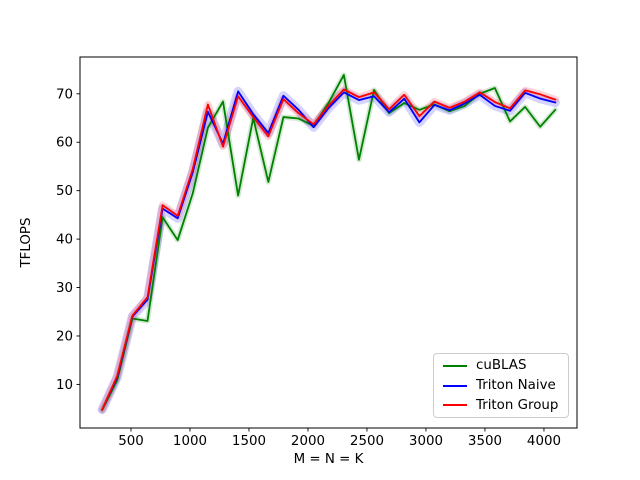  What do you see at coordinates (426, 441) in the screenshot?
I see `x-tick-label: 3000` at bounding box center [426, 441].